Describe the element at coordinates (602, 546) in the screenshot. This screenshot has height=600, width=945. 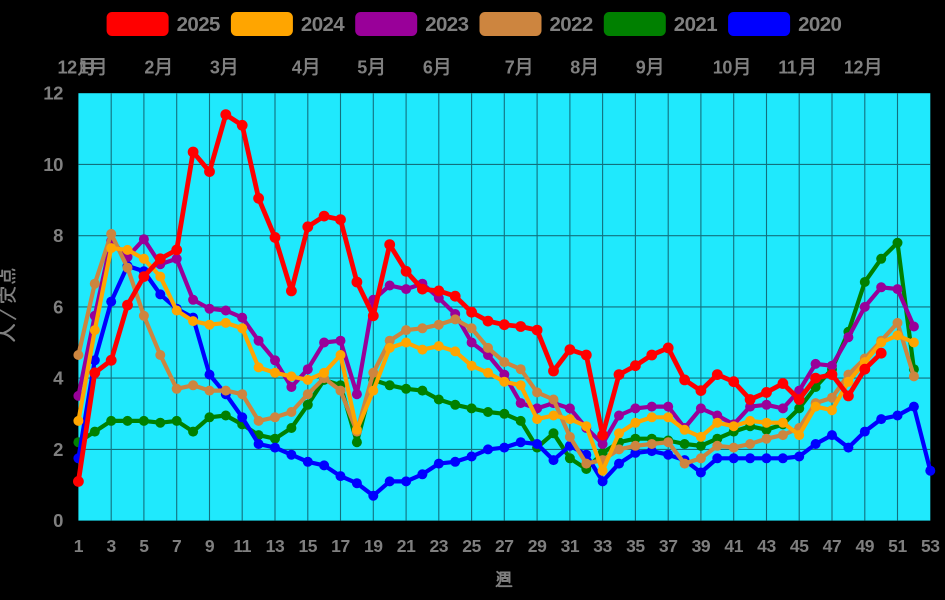
I see `svg-text: 33` at that location.